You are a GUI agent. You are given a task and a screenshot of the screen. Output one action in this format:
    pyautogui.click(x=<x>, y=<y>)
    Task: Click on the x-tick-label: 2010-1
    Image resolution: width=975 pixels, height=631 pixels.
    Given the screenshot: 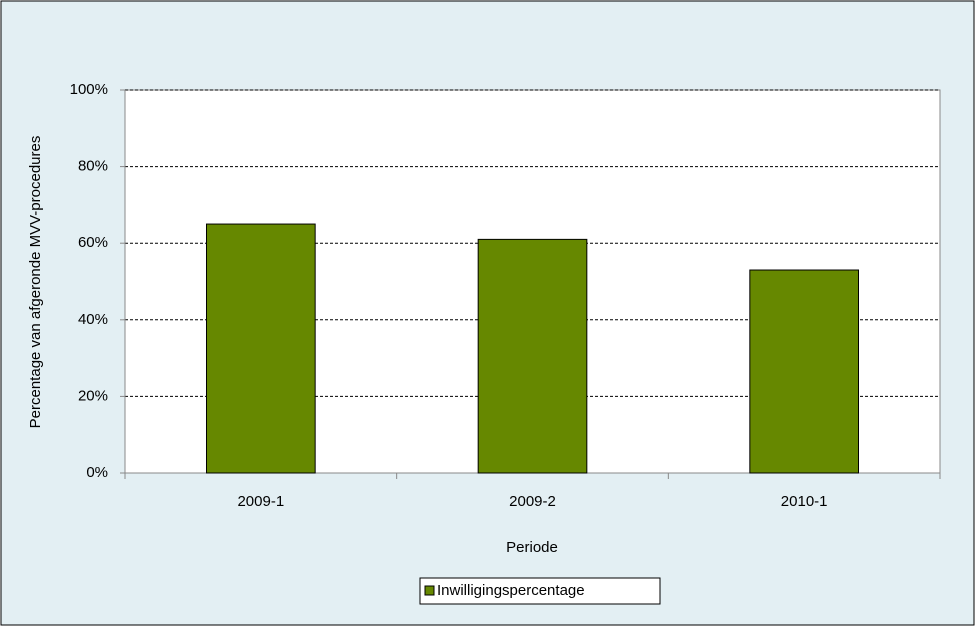 What is the action you would take?
    pyautogui.click(x=804, y=501)
    